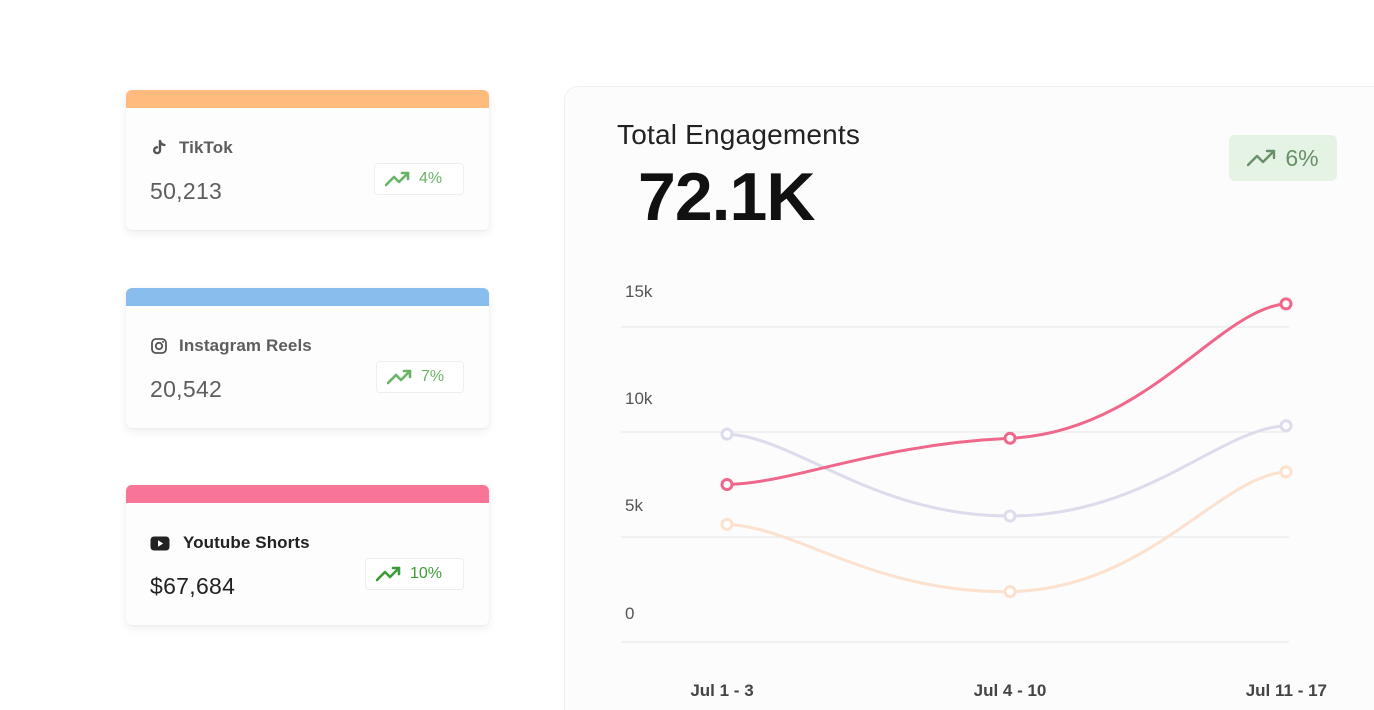 This screenshot has width=1374, height=710. Describe the element at coordinates (426, 573) in the screenshot. I see `change-value: 10%` at that location.